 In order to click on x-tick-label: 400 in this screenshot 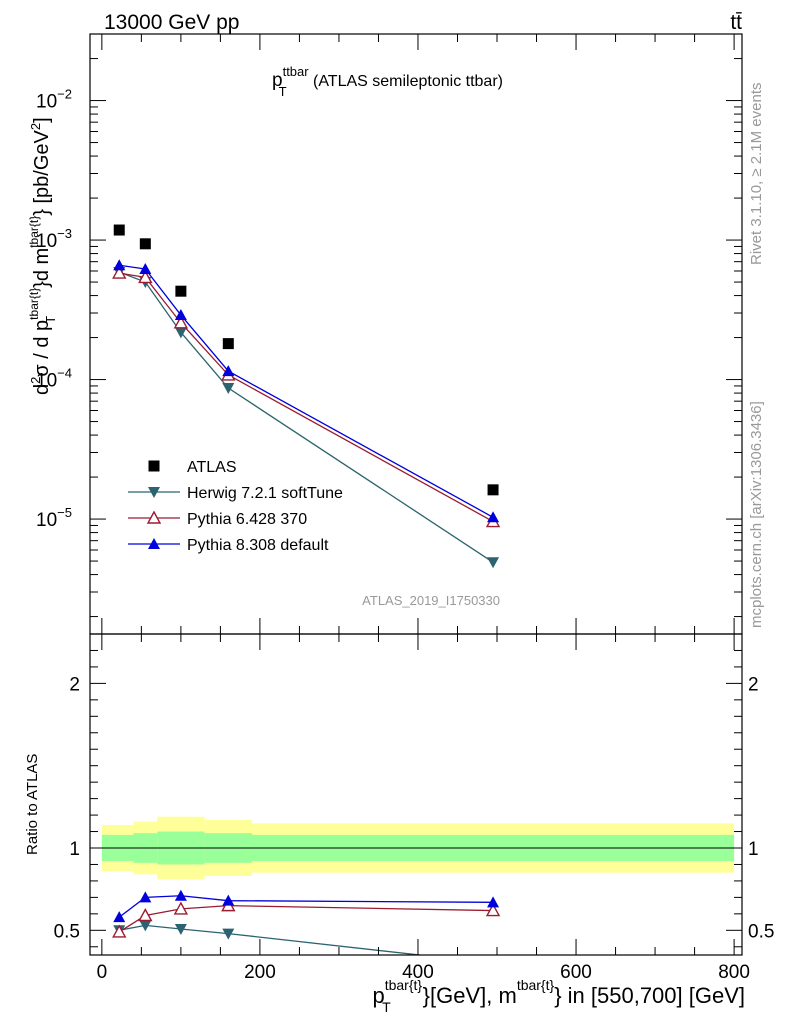, I will do `click(418, 972)`.